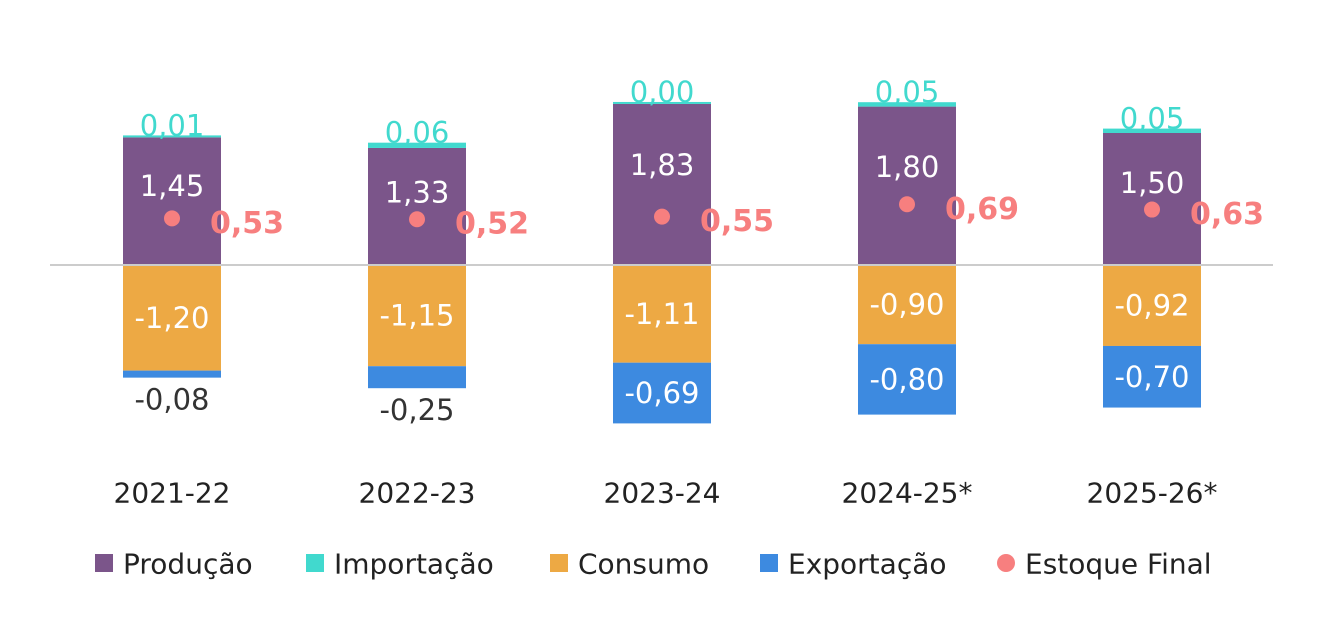  I want to click on label-exportacao: -0,69, so click(661, 393).